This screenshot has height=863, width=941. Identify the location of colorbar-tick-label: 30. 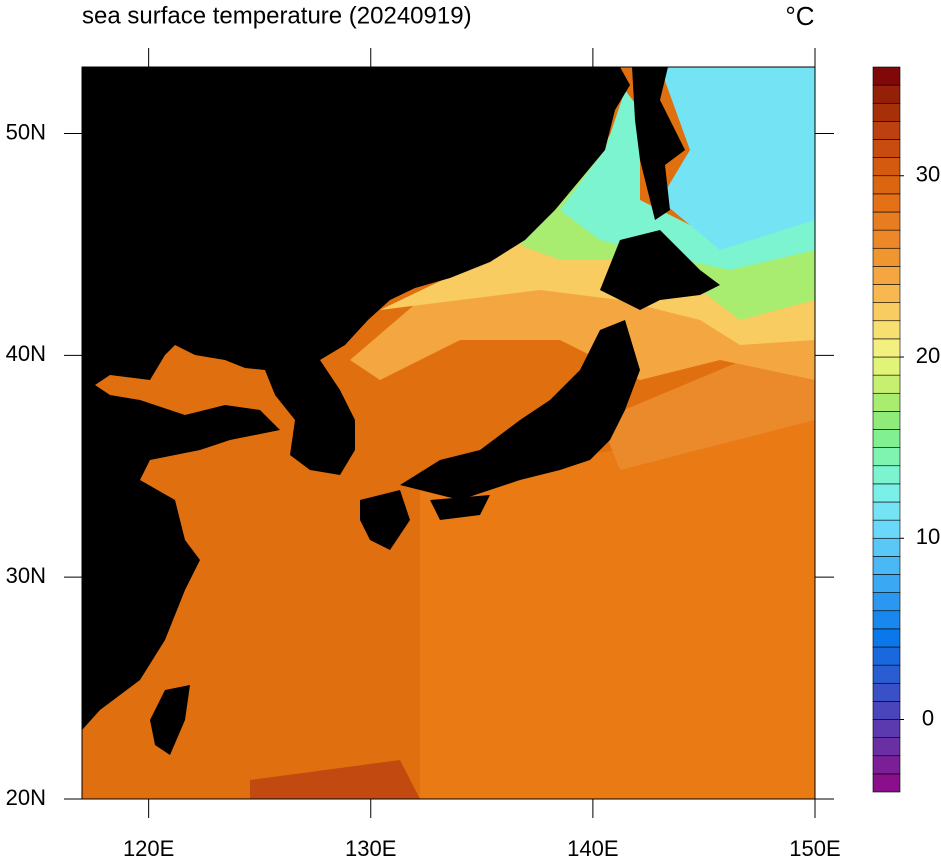
(928, 174).